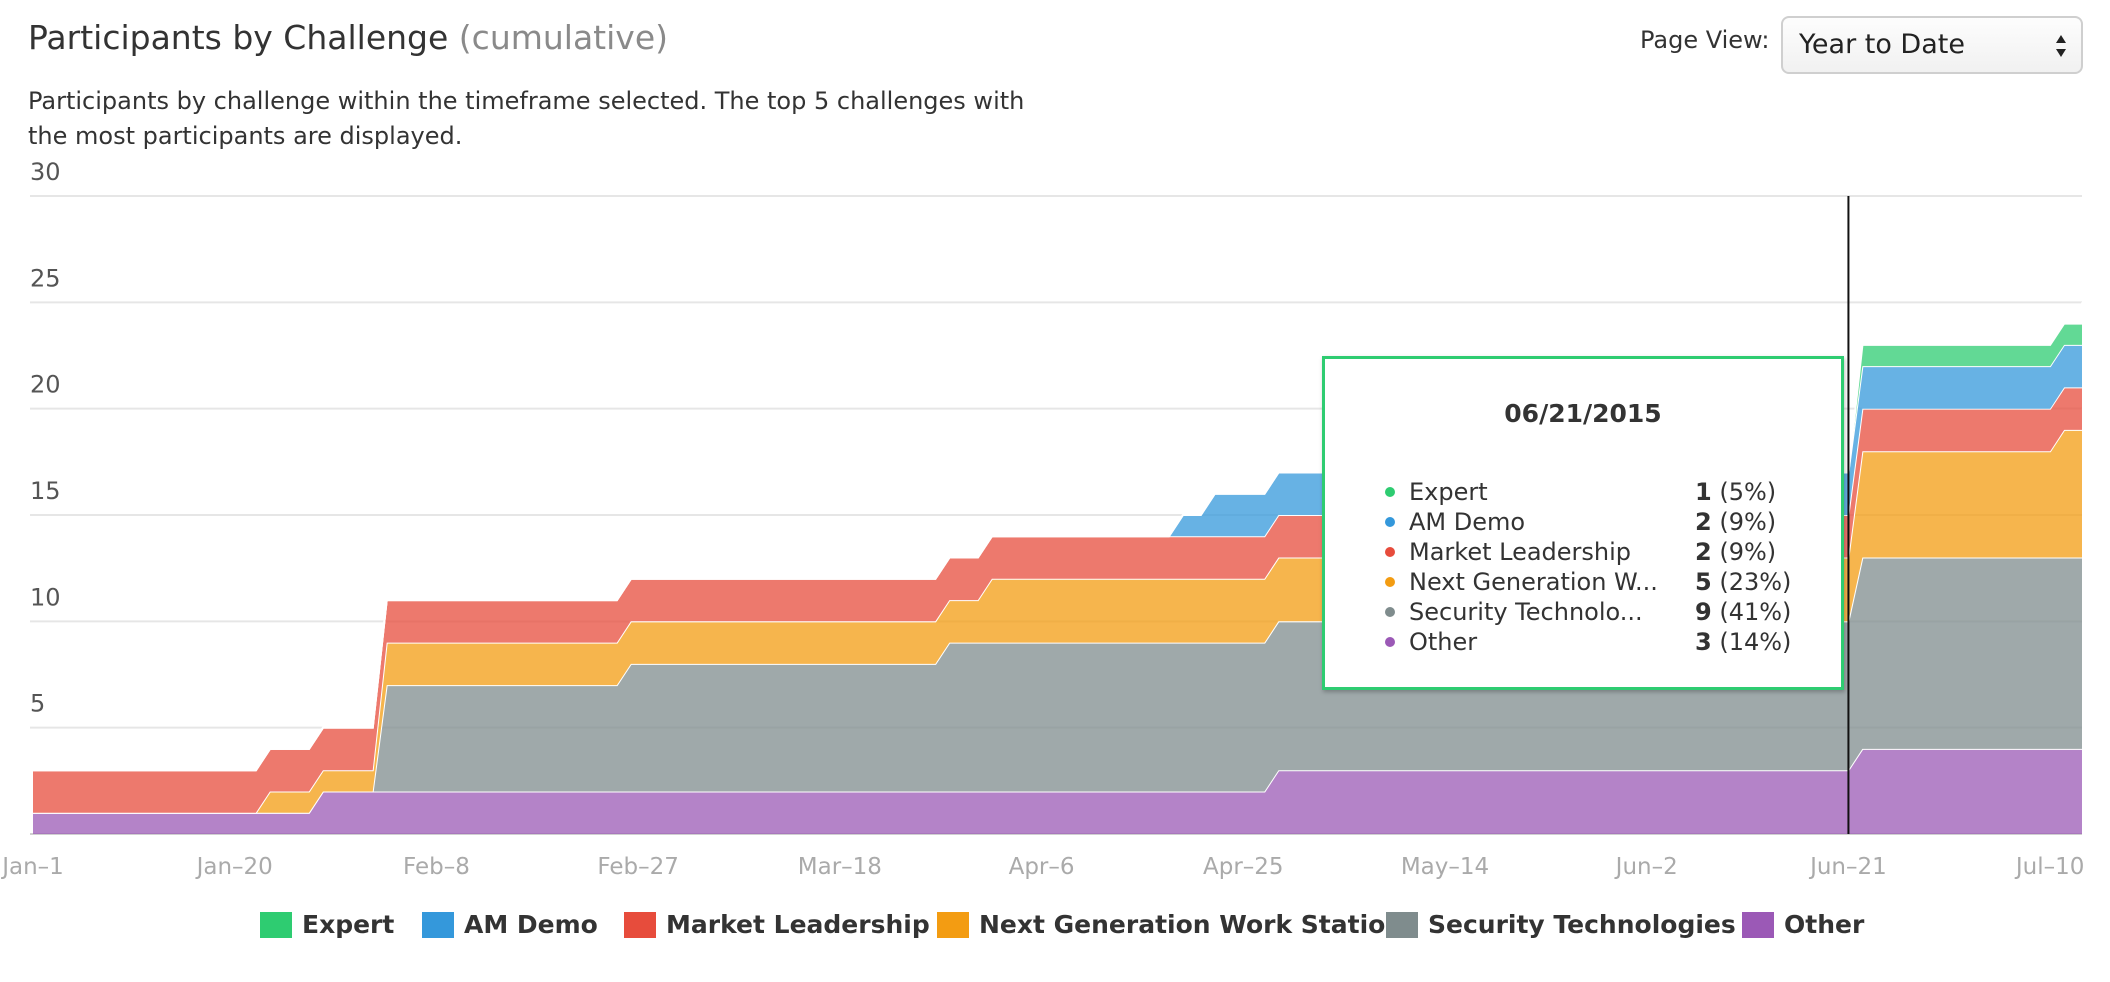  What do you see at coordinates (1467, 522) in the screenshot?
I see `tooltip-series-name: AM Demo` at bounding box center [1467, 522].